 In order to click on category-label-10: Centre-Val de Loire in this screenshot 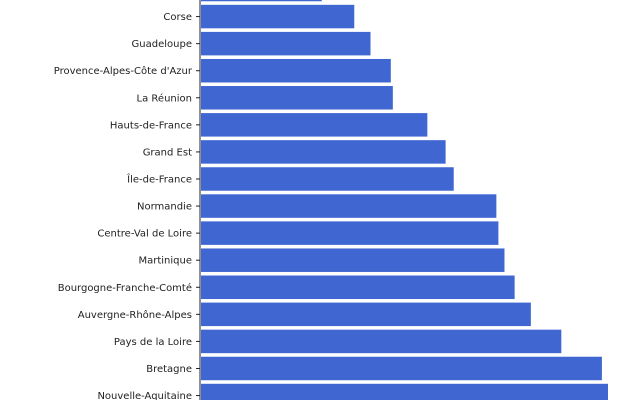, I will do `click(144, 234)`.